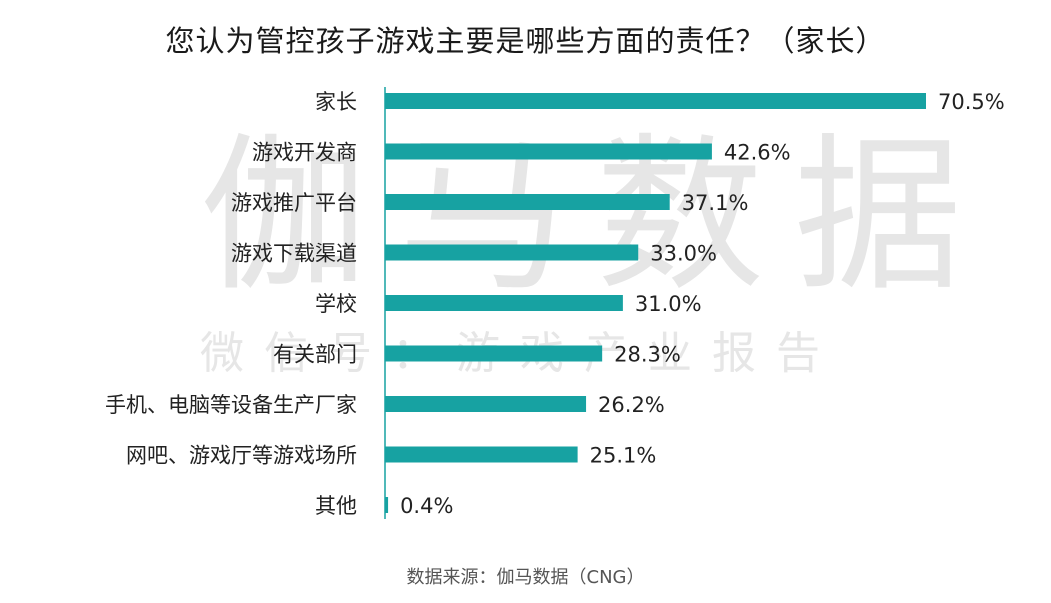  I want to click on category-label: 游戏下载渠道, so click(294, 254).